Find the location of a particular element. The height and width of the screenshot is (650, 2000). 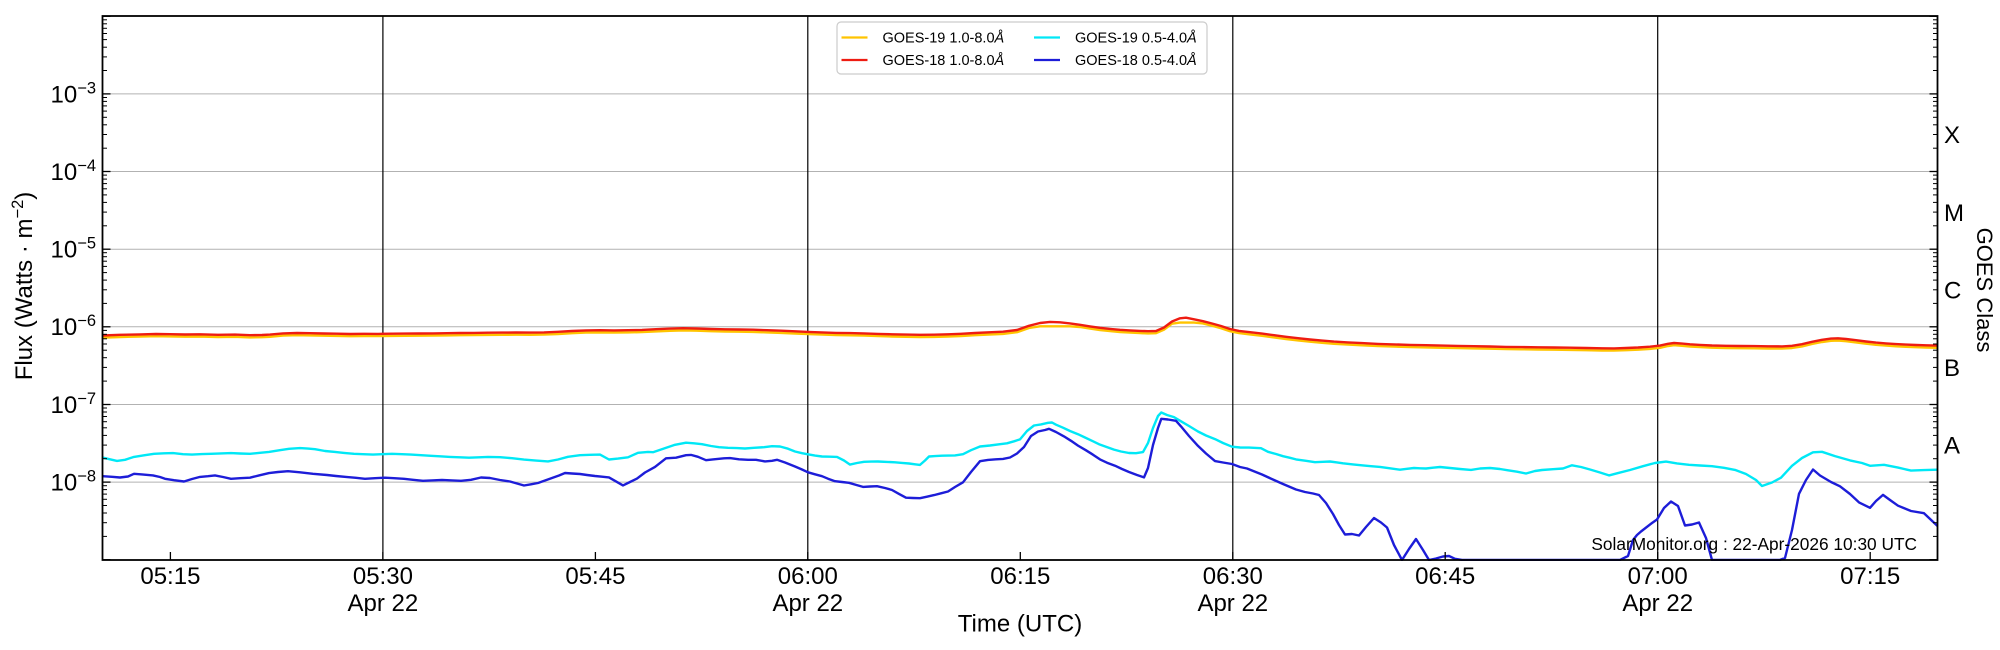

svg-text: 05:30 is located at coordinates (383, 576).